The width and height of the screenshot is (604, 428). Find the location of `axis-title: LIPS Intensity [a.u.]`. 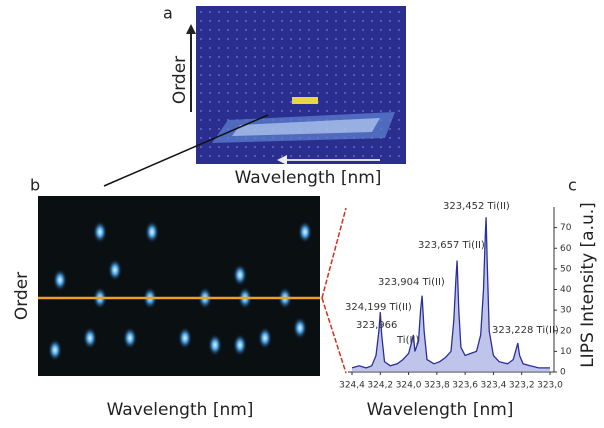

axis-title: LIPS Intensity [a.u.] is located at coordinates (588, 285).